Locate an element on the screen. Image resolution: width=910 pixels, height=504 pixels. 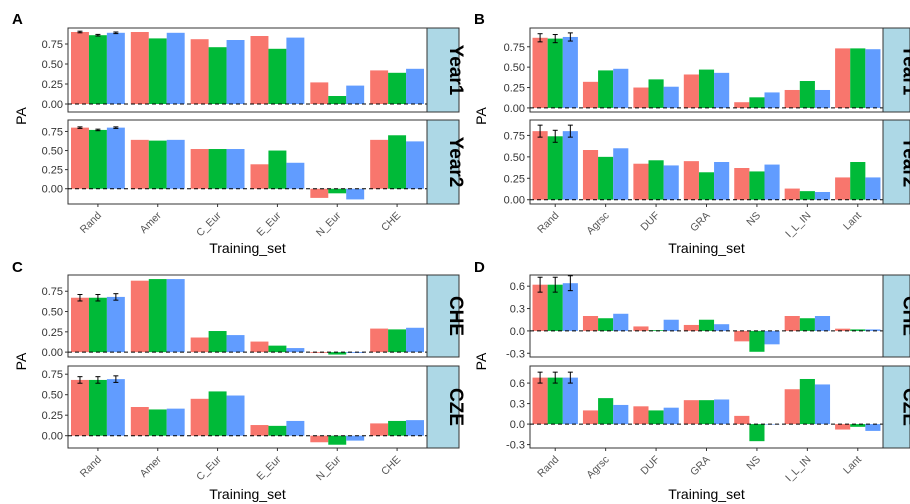
x-tick-label: NS is located at coordinates (753, 463).